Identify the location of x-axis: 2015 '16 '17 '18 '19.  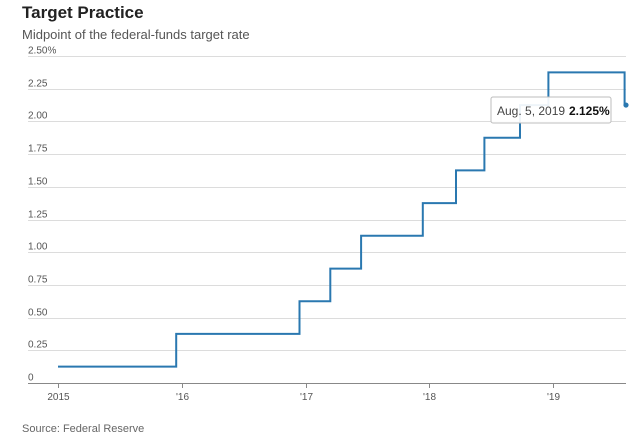
(327, 393).